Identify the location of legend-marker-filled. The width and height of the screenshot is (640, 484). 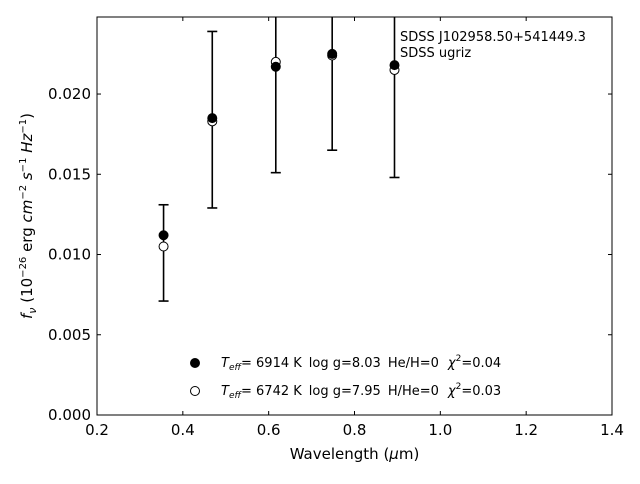
(195, 363).